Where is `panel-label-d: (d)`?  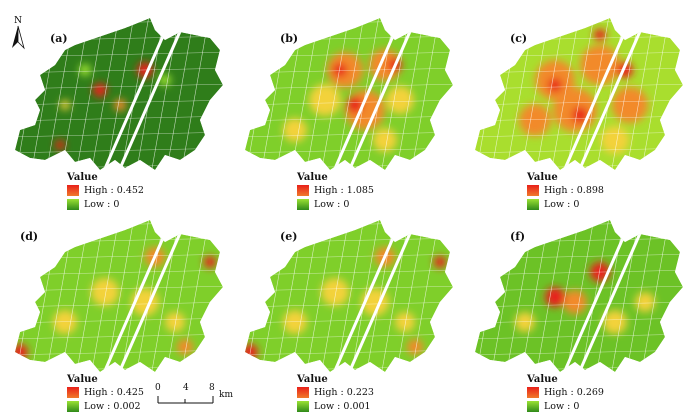
panel-label-d: (d) is located at coordinates (29, 236).